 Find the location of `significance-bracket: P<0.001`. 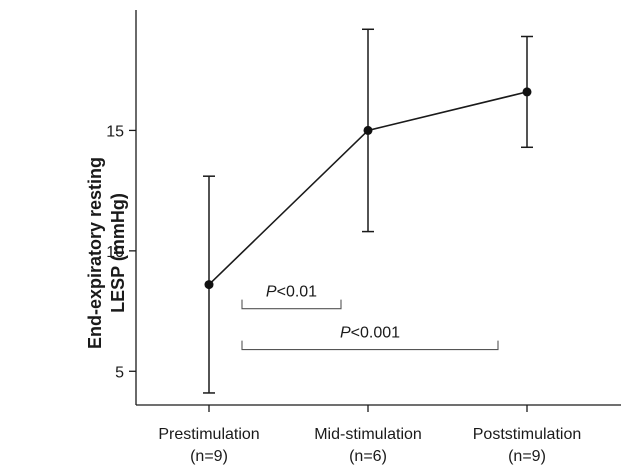

significance-bracket: P<0.001 is located at coordinates (370, 338).